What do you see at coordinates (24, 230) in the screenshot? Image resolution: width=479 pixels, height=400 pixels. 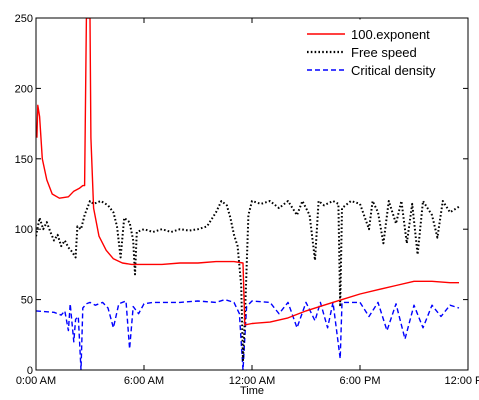 I see `y-tick-label: 100` at bounding box center [24, 230].